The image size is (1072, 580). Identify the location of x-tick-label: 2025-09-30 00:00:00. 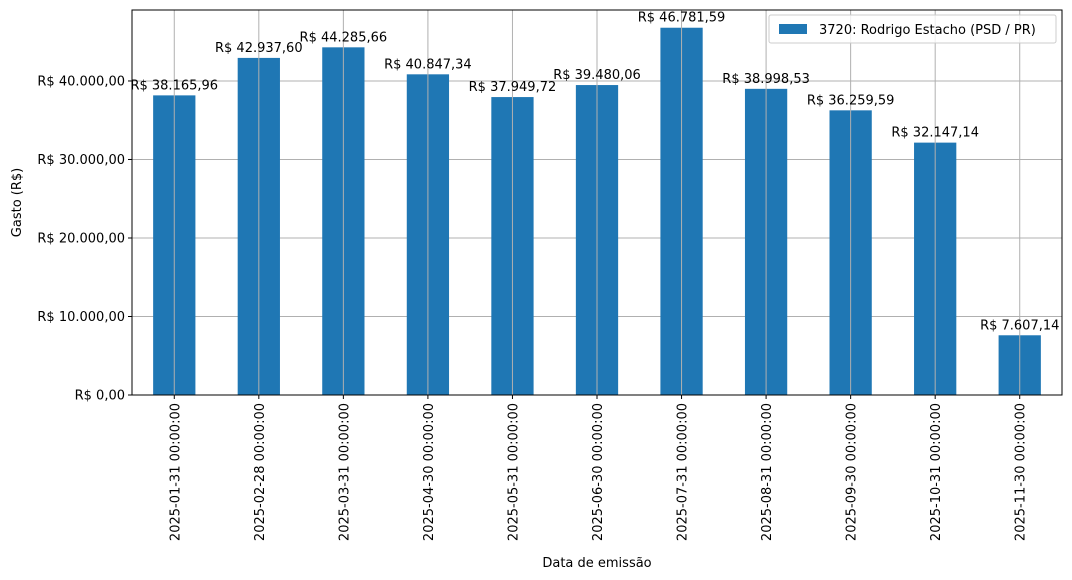
(852, 472).